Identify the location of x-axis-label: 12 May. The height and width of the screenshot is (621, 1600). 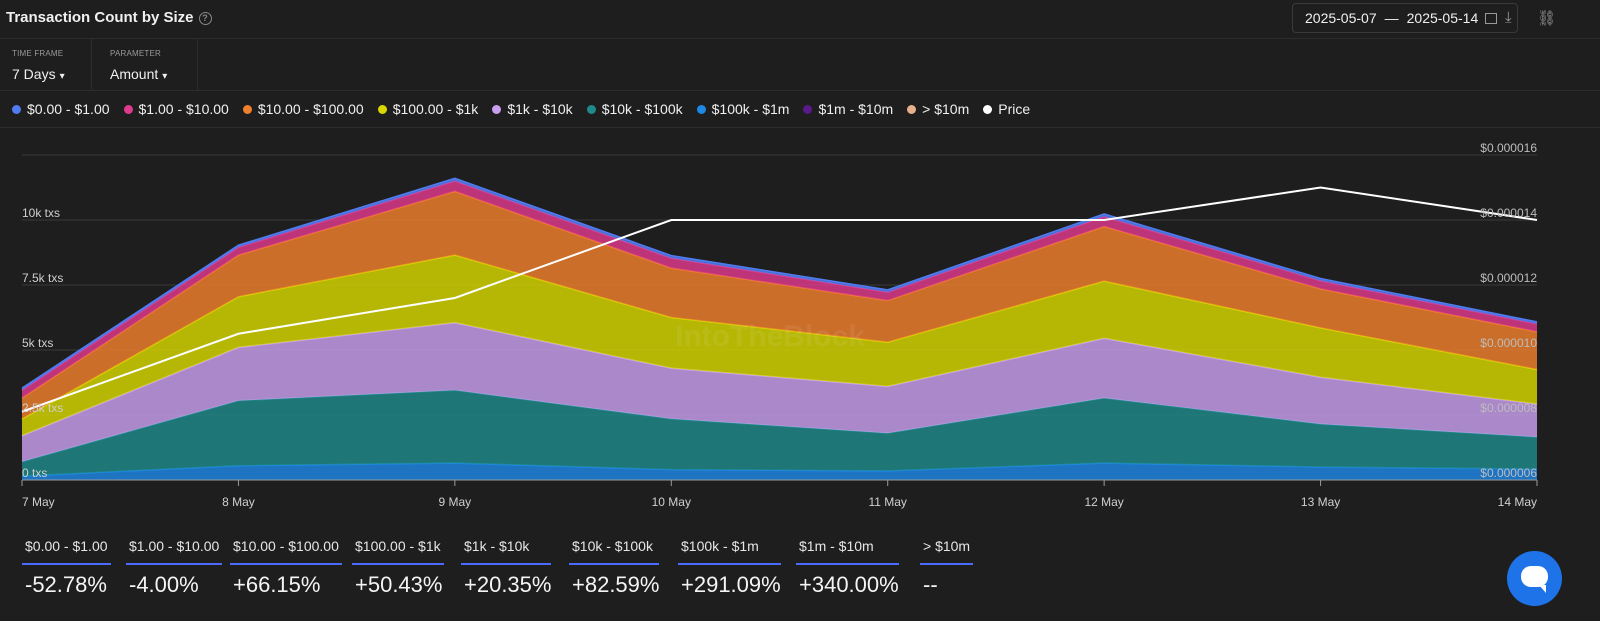
(1103, 502).